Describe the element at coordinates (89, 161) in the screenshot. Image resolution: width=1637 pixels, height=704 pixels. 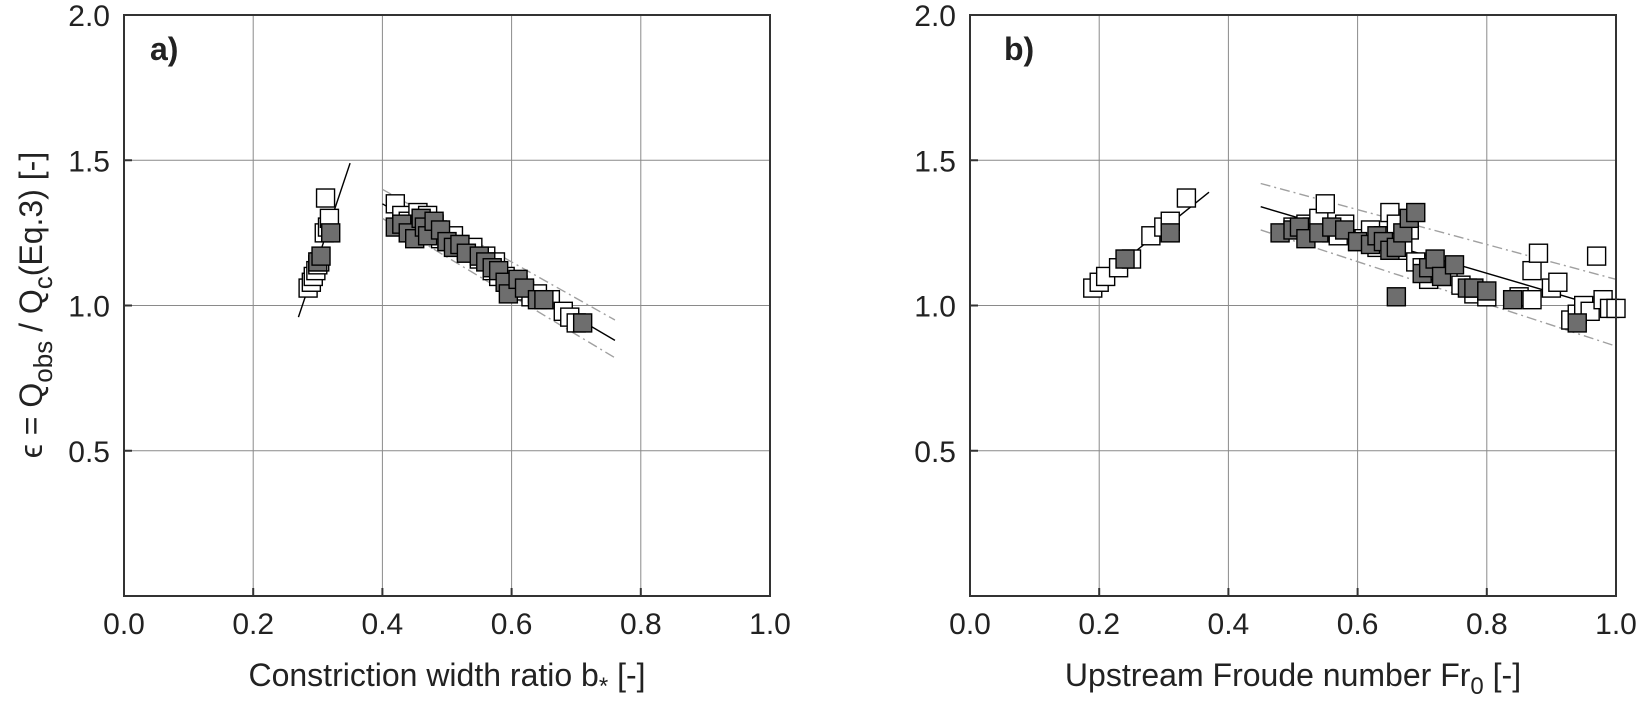
I see `y-tick-label-a-2: 1.5` at that location.